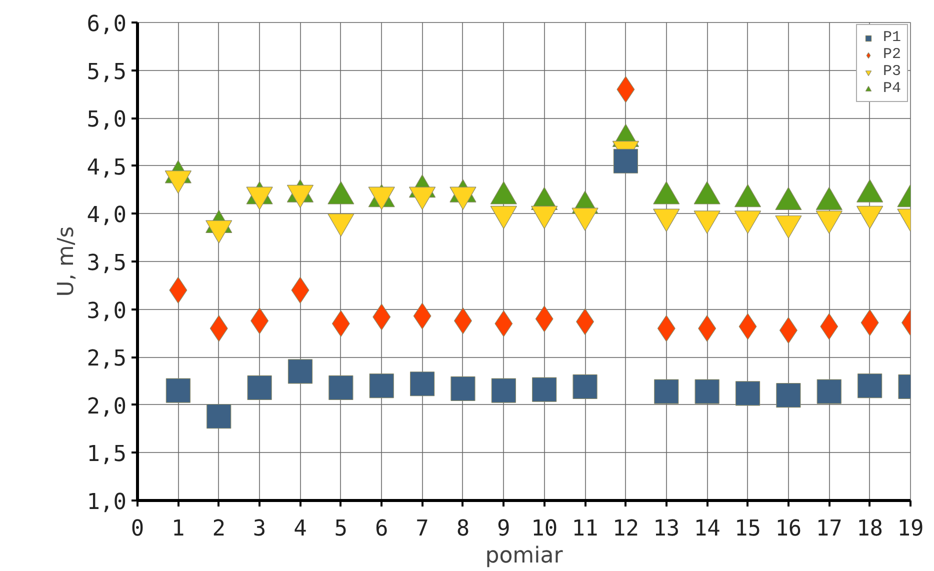 The image size is (934, 571). Describe the element at coordinates (788, 529) in the screenshot. I see `x-tick-label: 16` at that location.